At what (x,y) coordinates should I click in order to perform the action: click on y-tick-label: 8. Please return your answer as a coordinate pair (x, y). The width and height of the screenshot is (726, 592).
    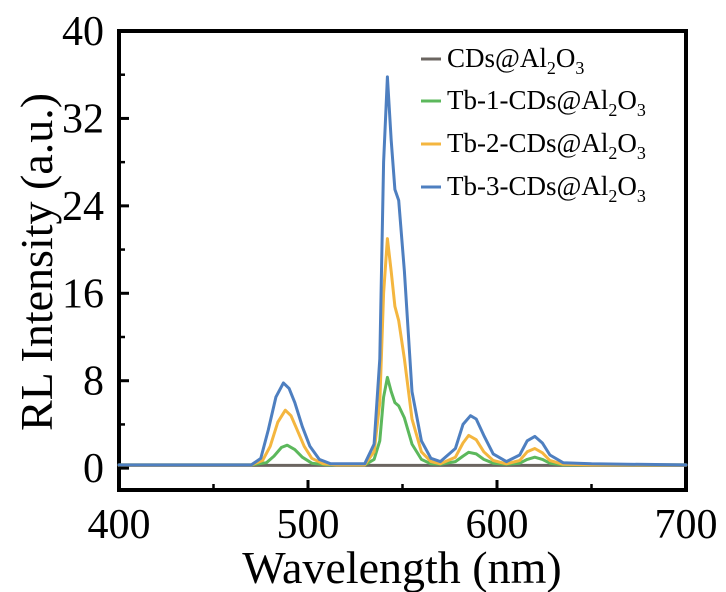
    Looking at the image, I should click on (93, 382).